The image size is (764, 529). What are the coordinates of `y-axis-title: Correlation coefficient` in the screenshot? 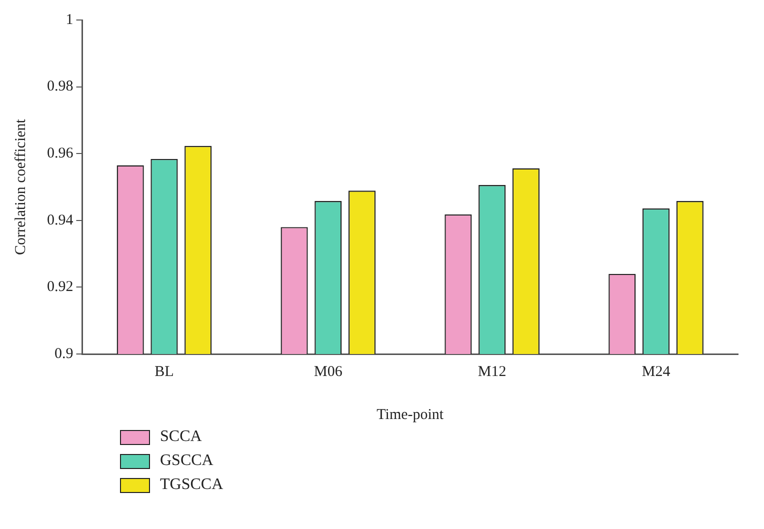 It's located at (20, 186).